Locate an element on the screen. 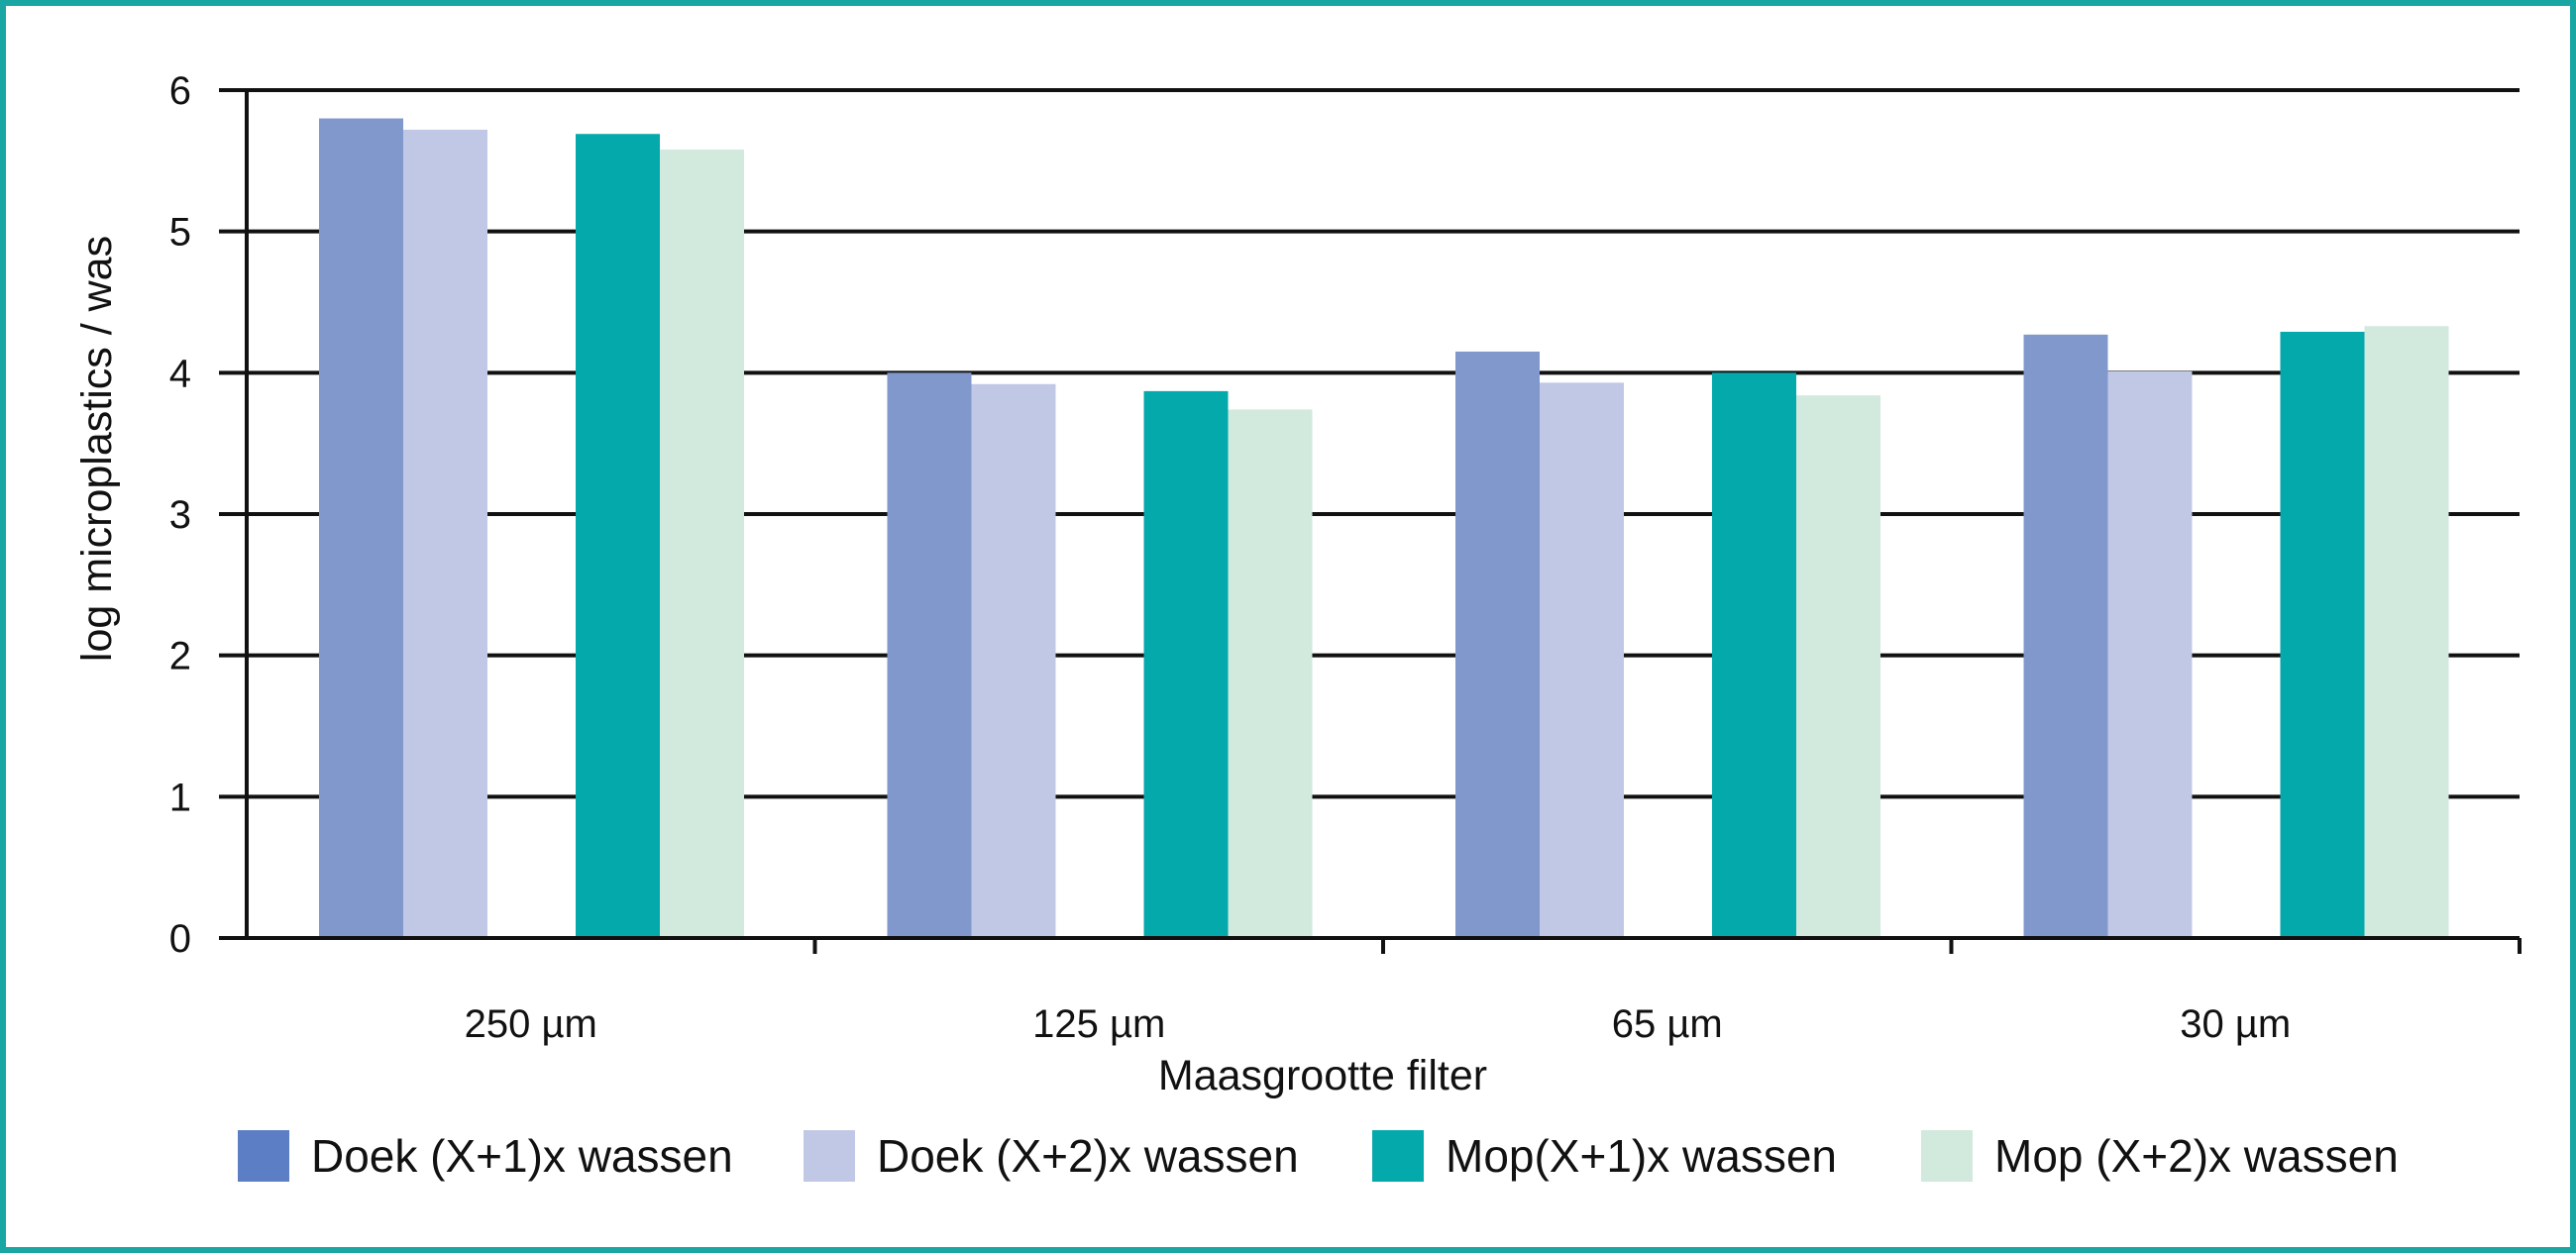 Image resolution: width=2576 pixels, height=1253 pixels. y-tick-label: 2 is located at coordinates (180, 657).